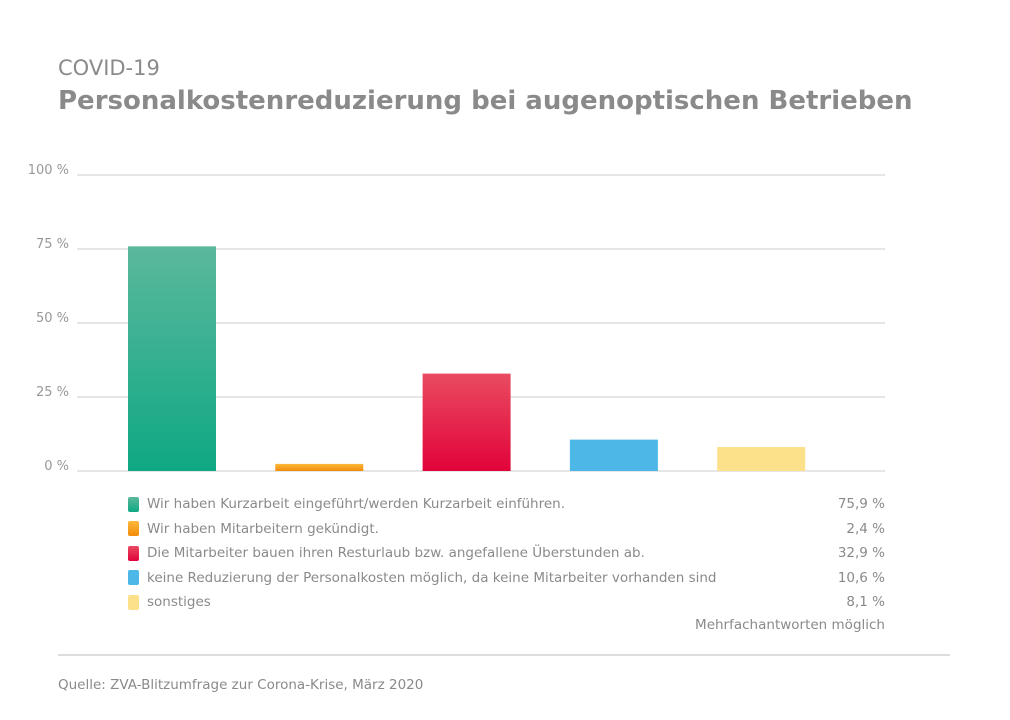 Image resolution: width=1010 pixels, height=720 pixels. Describe the element at coordinates (52, 392) in the screenshot. I see `y-tick-label: 25 %` at that location.